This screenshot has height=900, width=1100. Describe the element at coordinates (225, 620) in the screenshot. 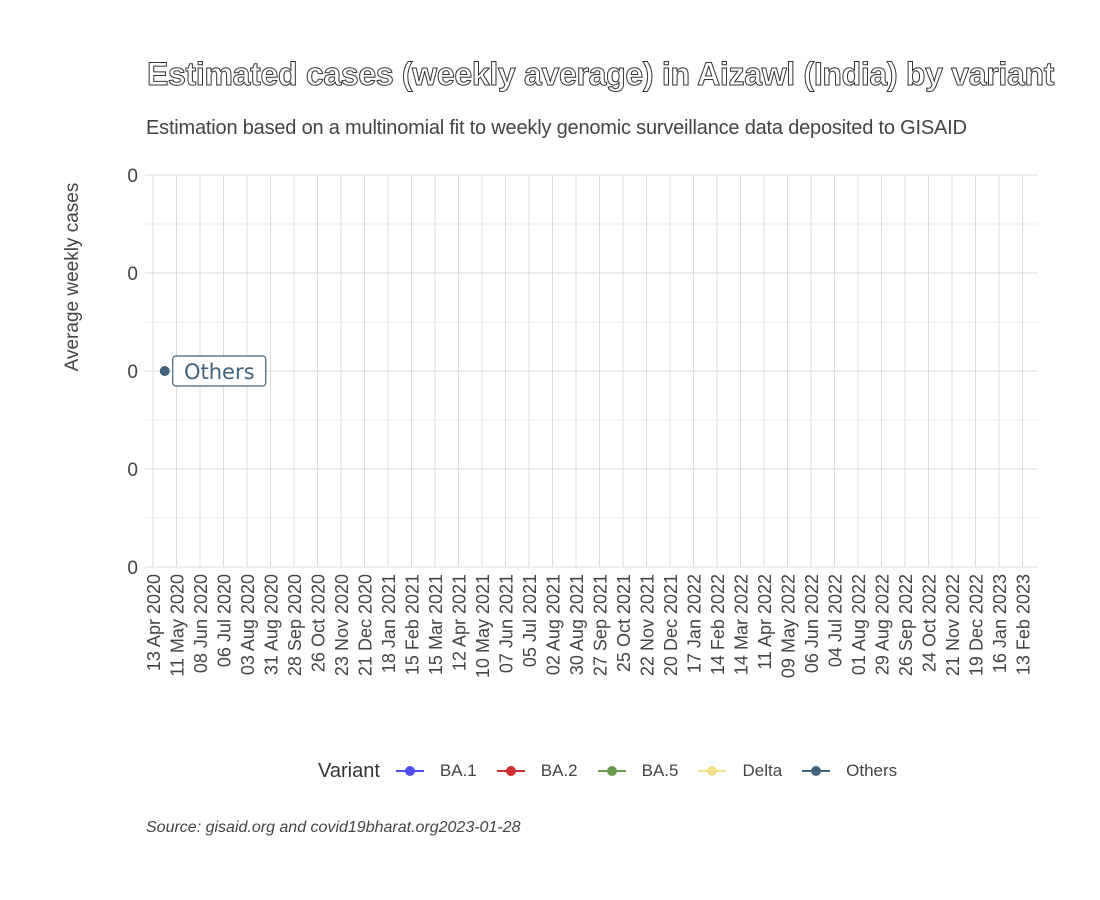

I see `x-tick-label: 06 Jul 2020` at that location.